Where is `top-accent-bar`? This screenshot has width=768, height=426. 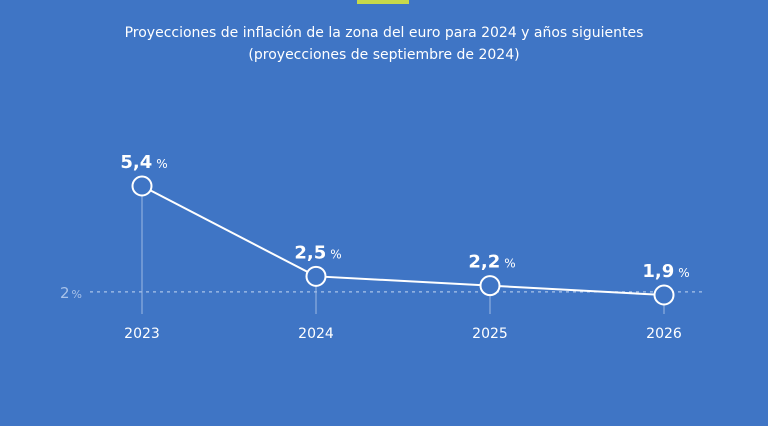 top-accent-bar is located at coordinates (383, 2).